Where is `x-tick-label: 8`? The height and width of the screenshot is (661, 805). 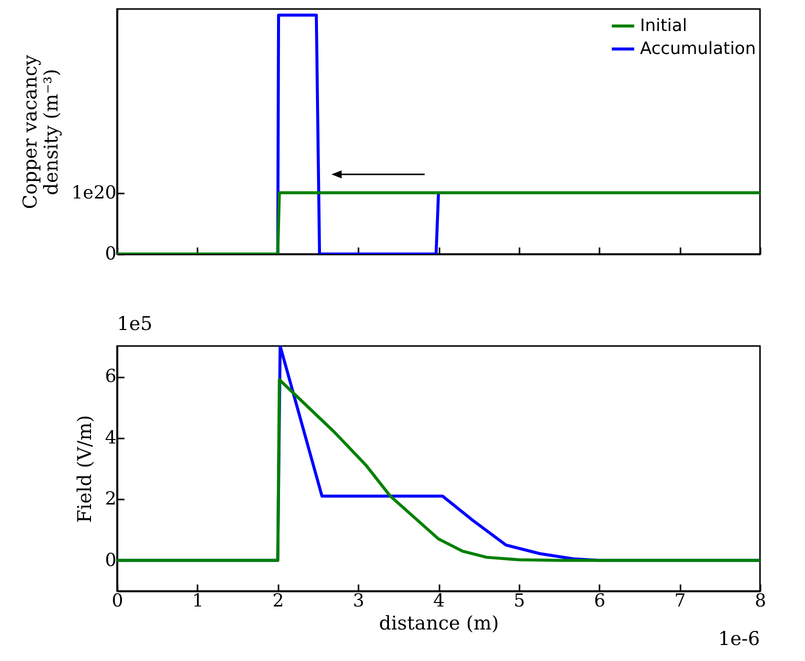 x-tick-label: 8 is located at coordinates (760, 601).